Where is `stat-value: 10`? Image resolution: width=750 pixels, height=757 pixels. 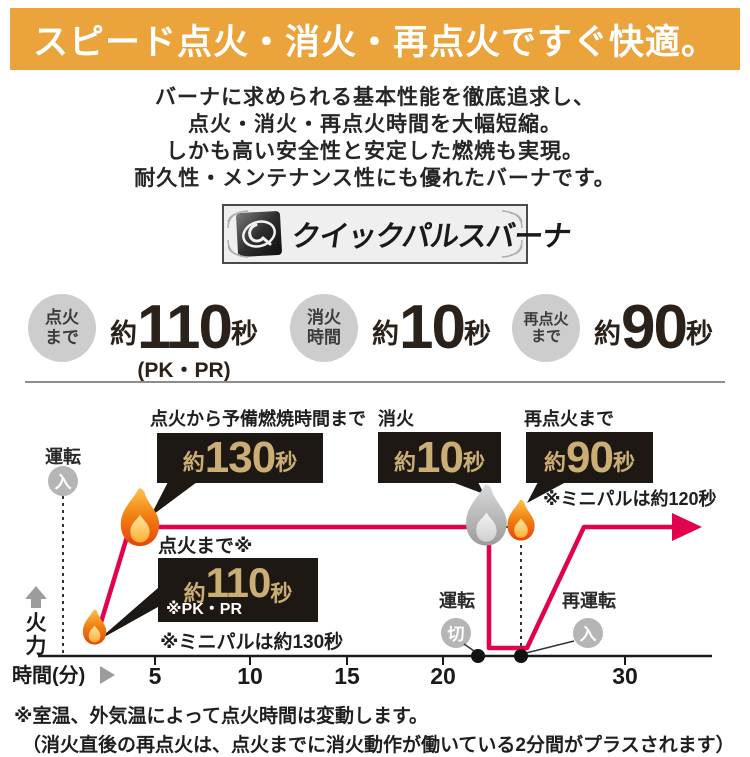
stat-value: 10 is located at coordinates (432, 327).